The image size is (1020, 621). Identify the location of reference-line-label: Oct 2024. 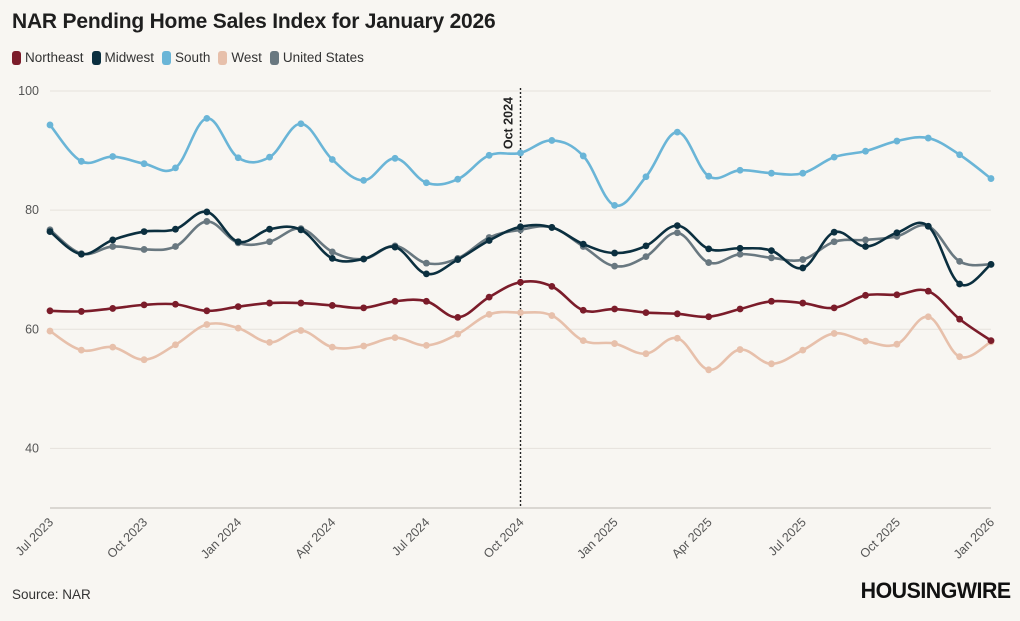
(509, 123).